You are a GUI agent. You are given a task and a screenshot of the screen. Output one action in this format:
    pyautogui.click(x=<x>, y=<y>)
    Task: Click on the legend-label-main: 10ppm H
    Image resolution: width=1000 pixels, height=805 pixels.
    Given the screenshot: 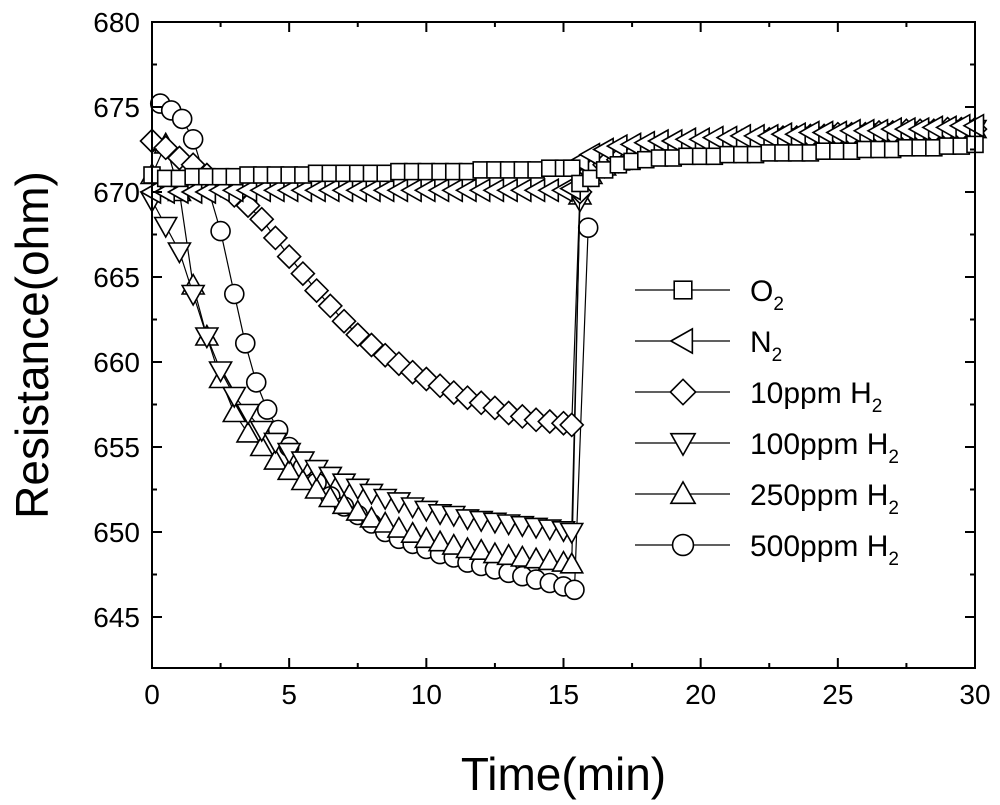 What is the action you would take?
    pyautogui.click(x=811, y=393)
    